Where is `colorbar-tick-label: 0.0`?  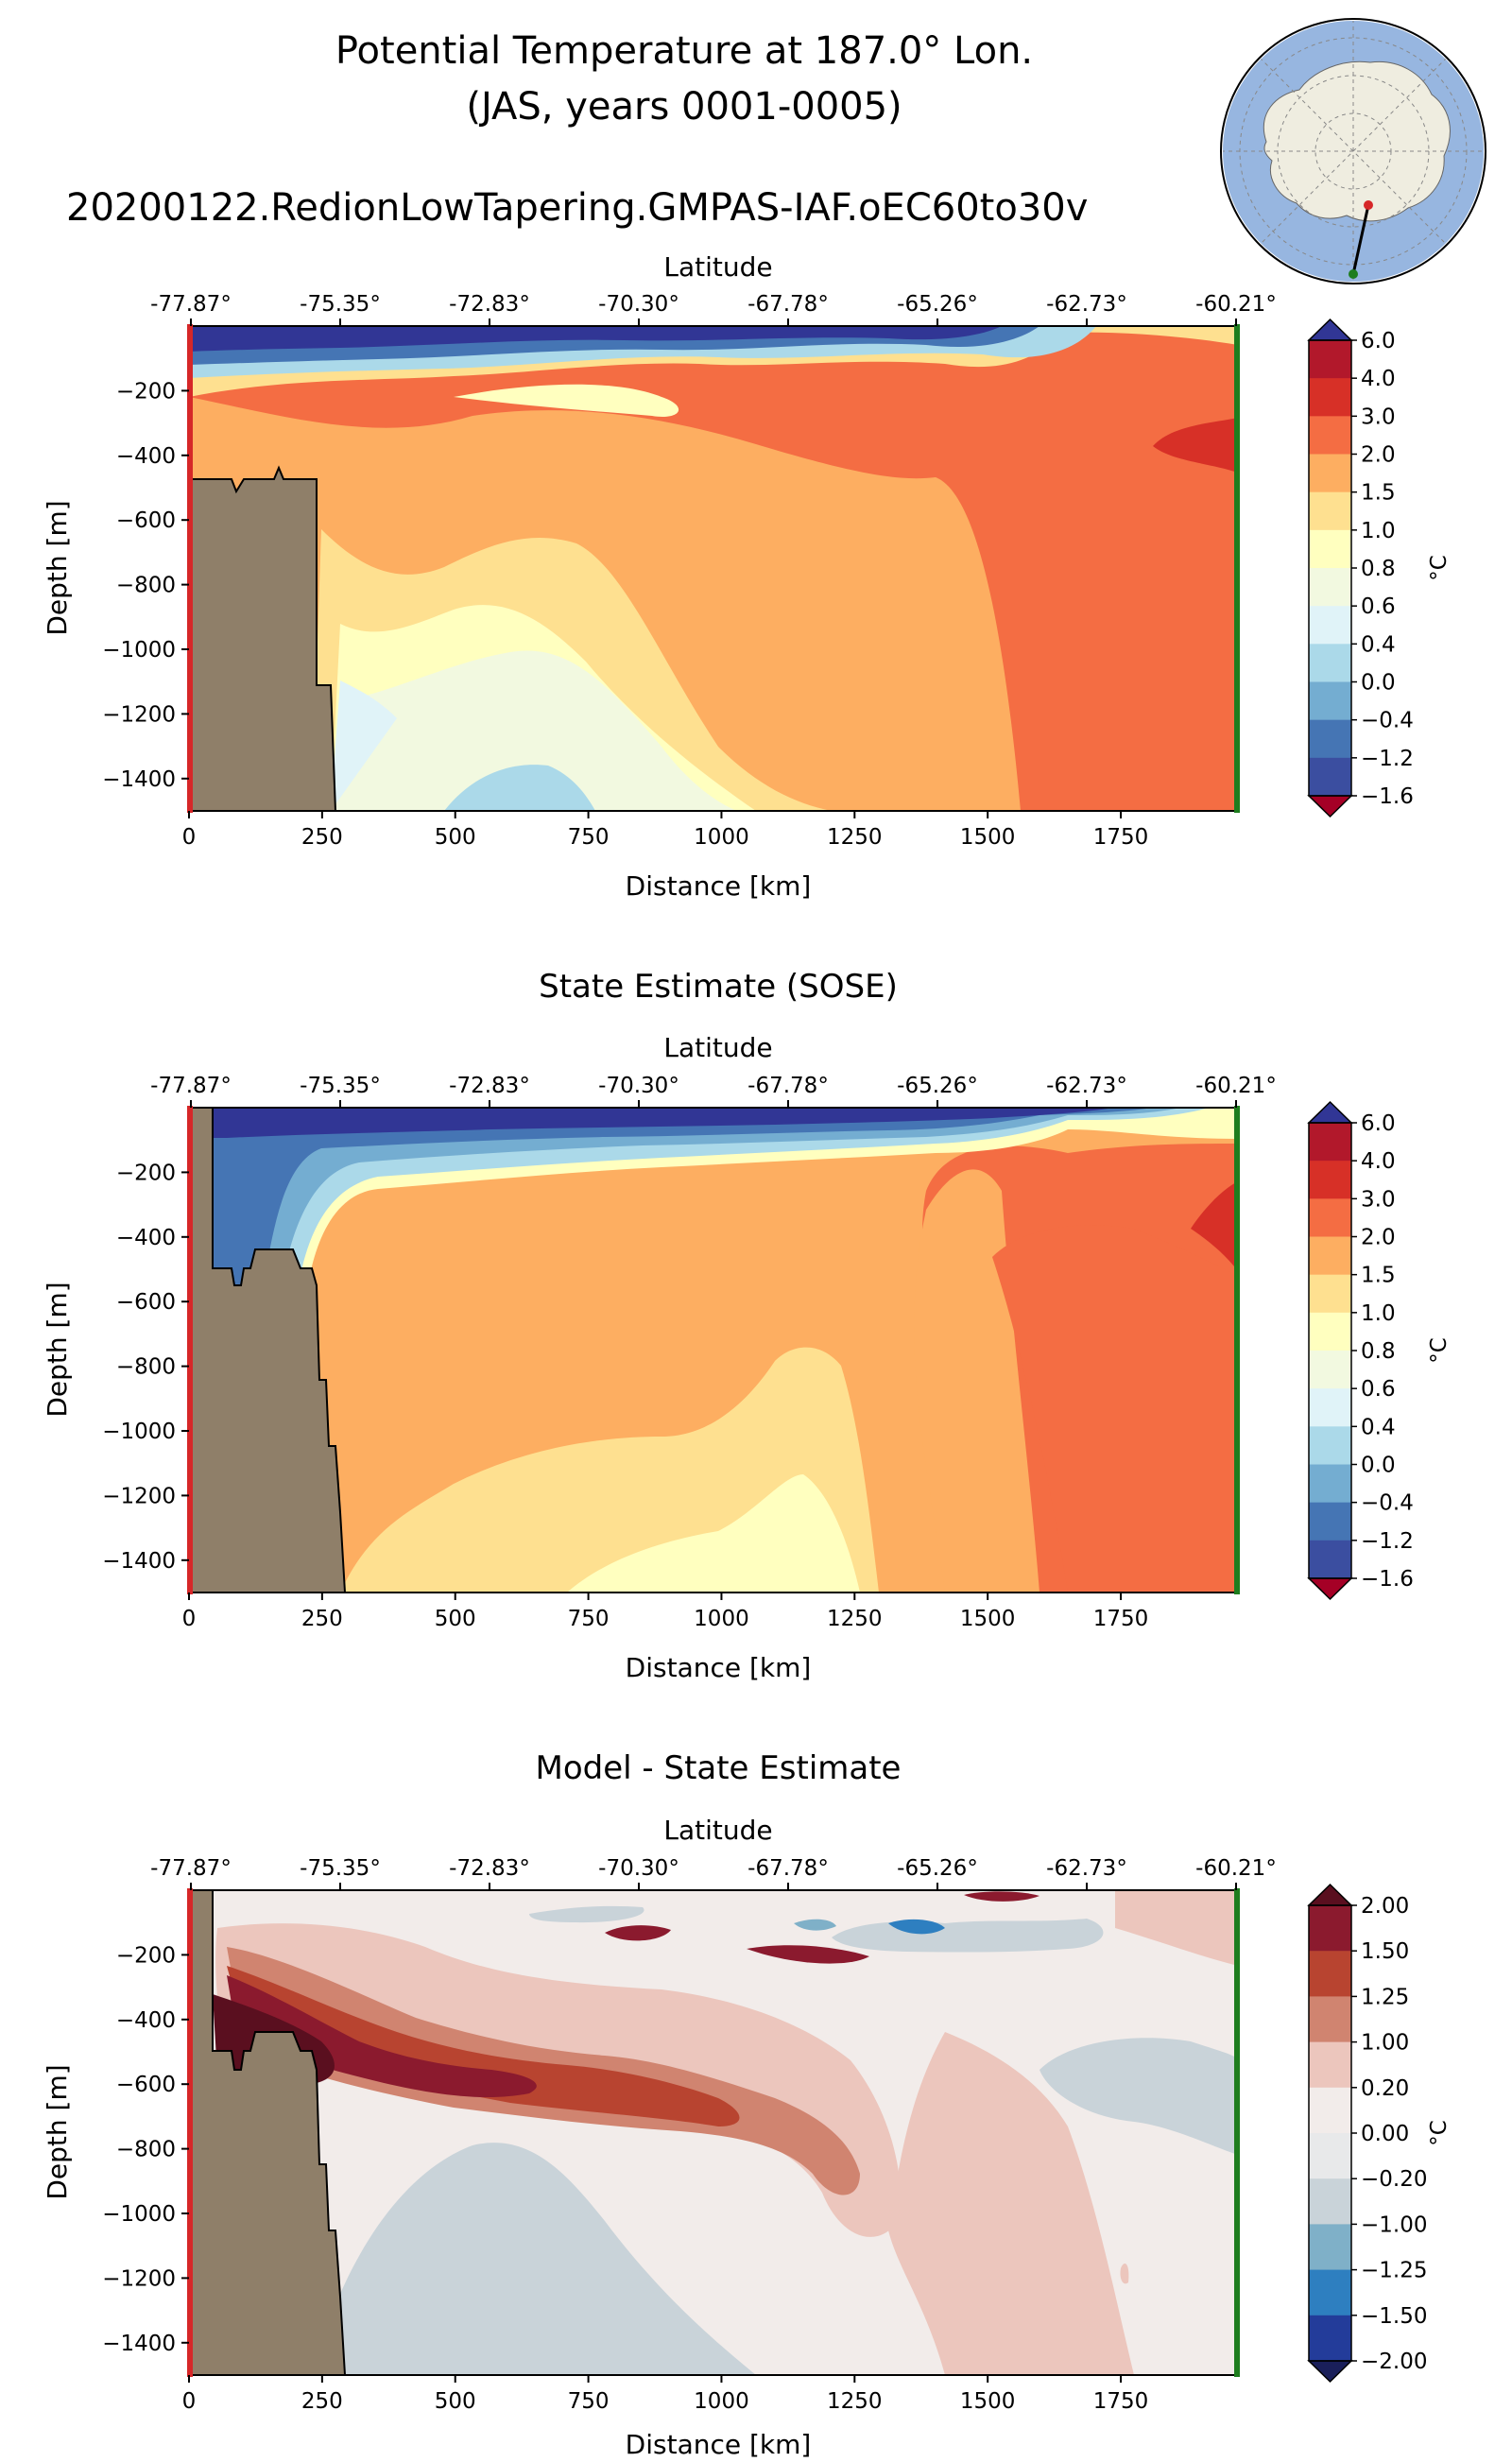
colorbar-tick-label: 0.0 is located at coordinates (1378, 684).